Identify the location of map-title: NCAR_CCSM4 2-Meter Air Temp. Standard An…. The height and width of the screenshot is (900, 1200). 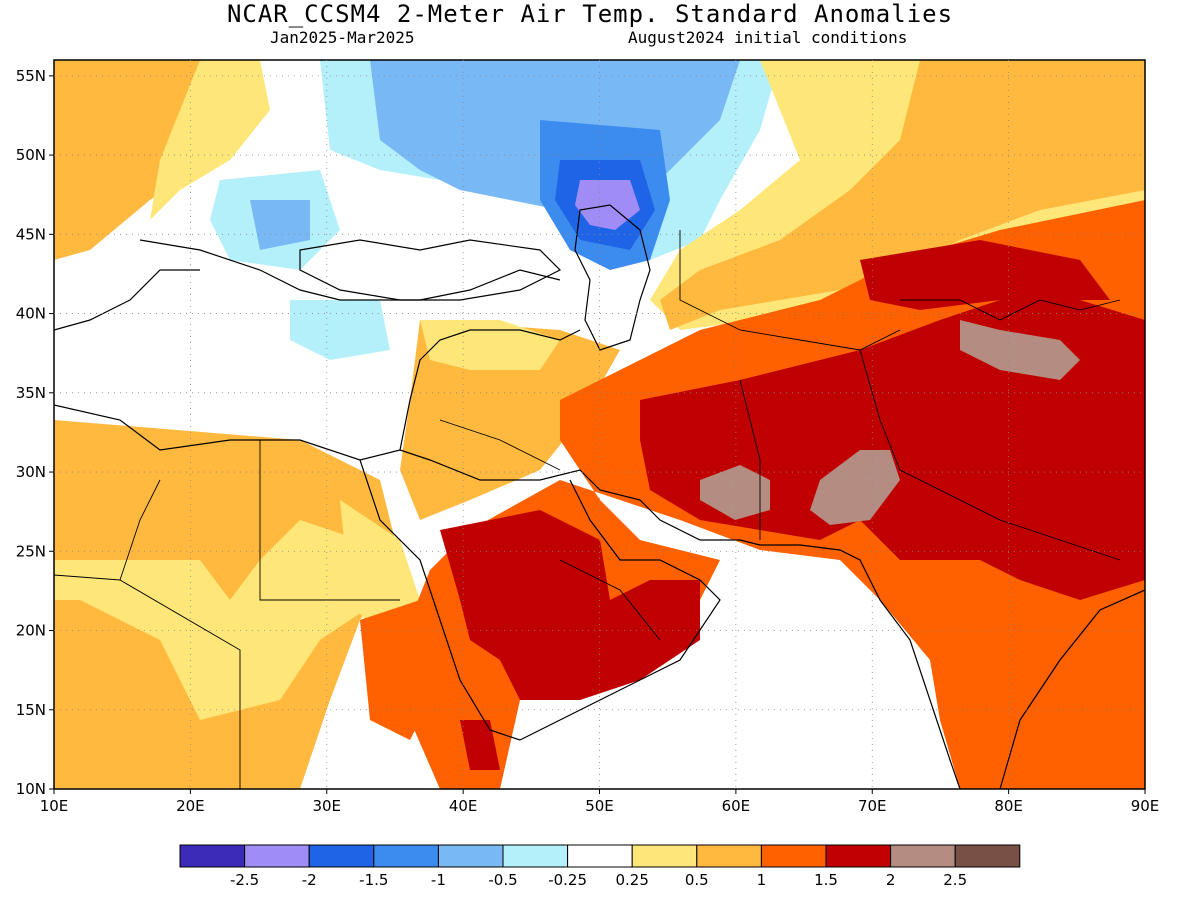
(590, 14).